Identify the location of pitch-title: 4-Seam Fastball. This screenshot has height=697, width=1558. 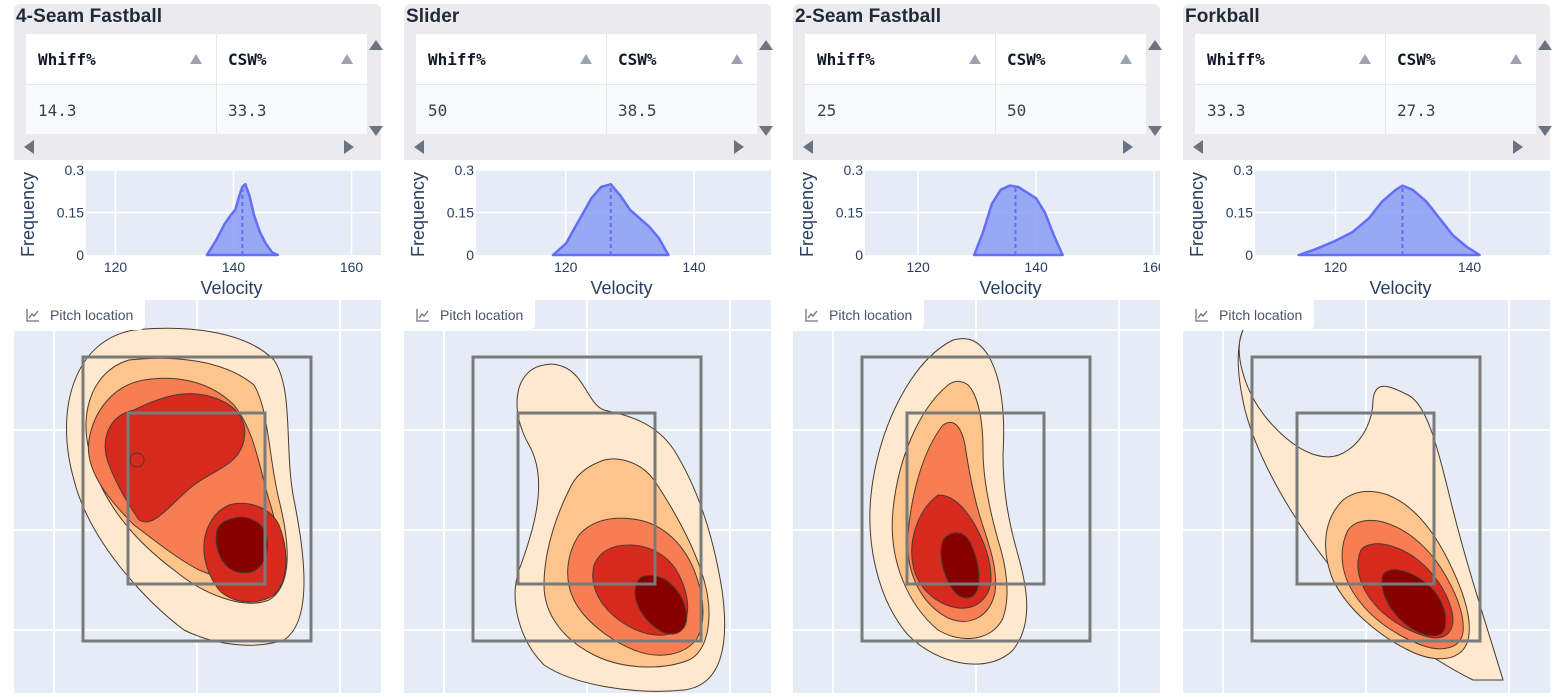
(89, 16).